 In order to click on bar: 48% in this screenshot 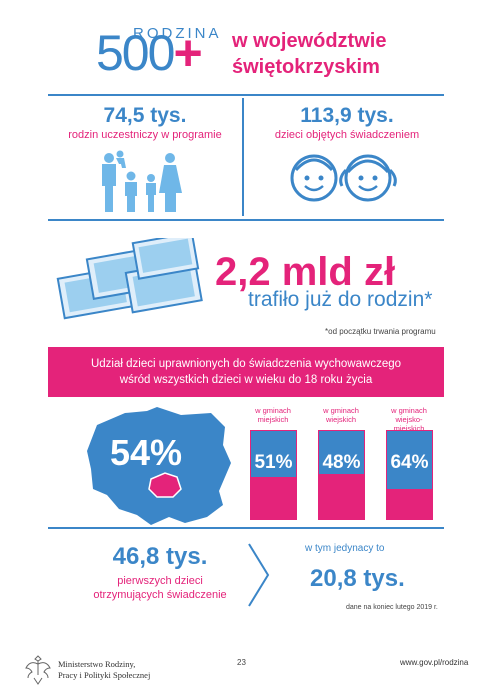, I will do `click(341, 475)`.